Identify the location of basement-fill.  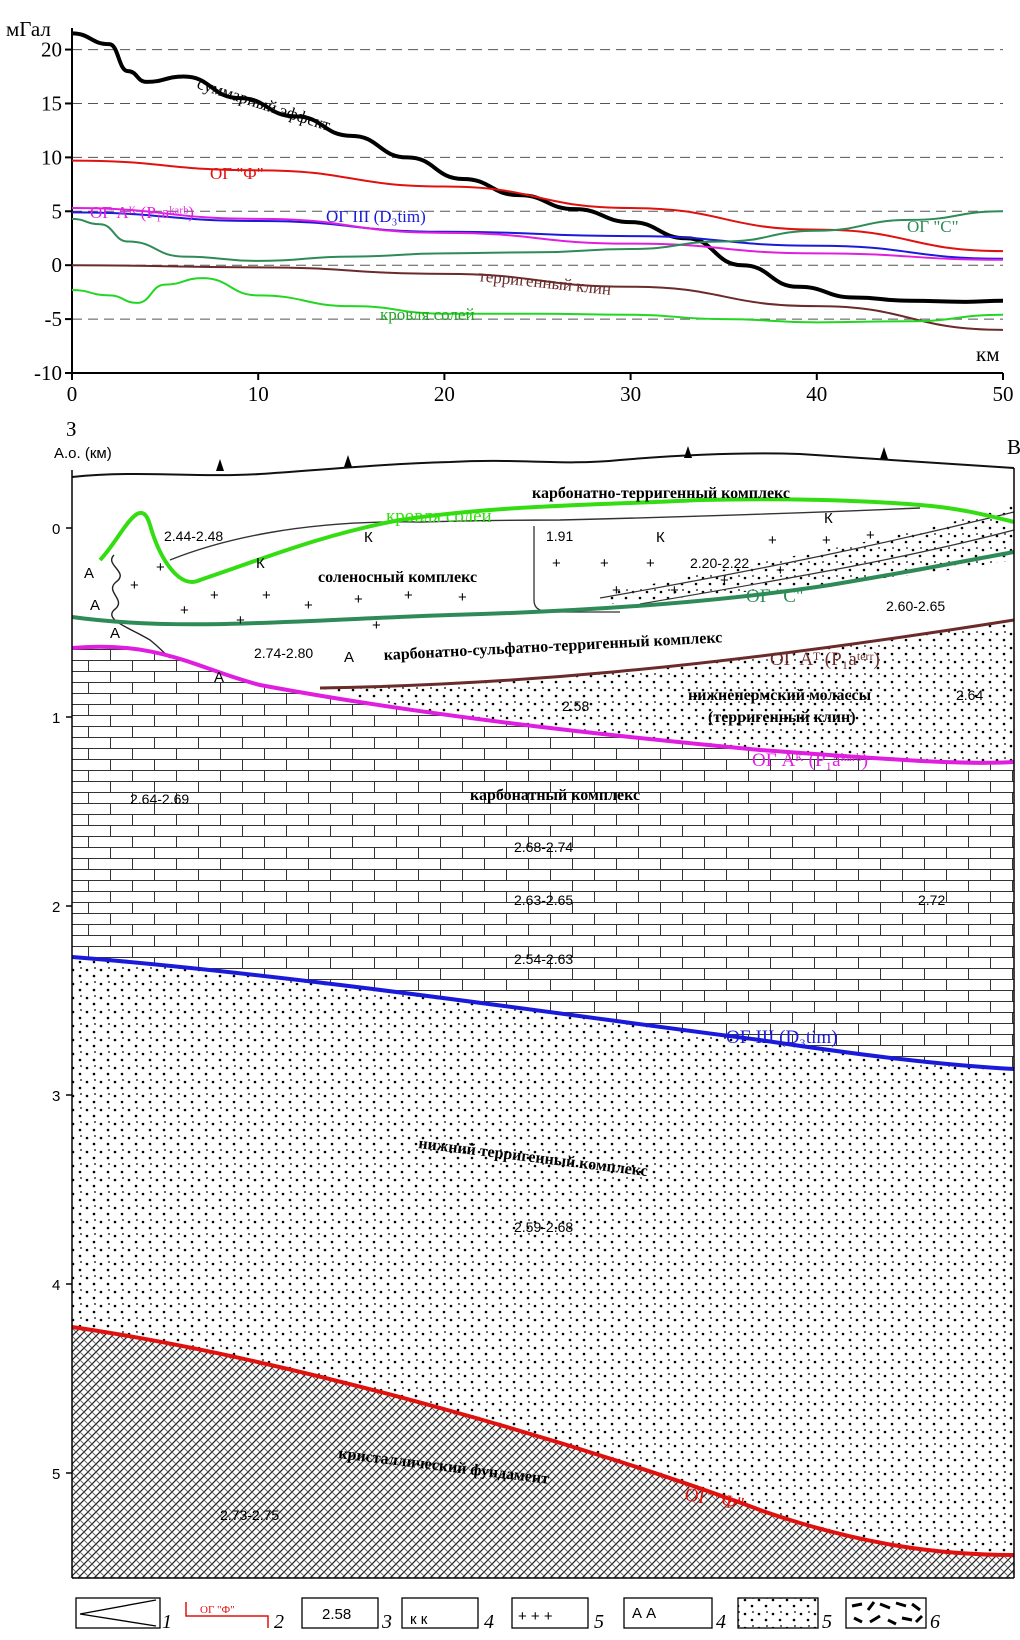
(543, 1452).